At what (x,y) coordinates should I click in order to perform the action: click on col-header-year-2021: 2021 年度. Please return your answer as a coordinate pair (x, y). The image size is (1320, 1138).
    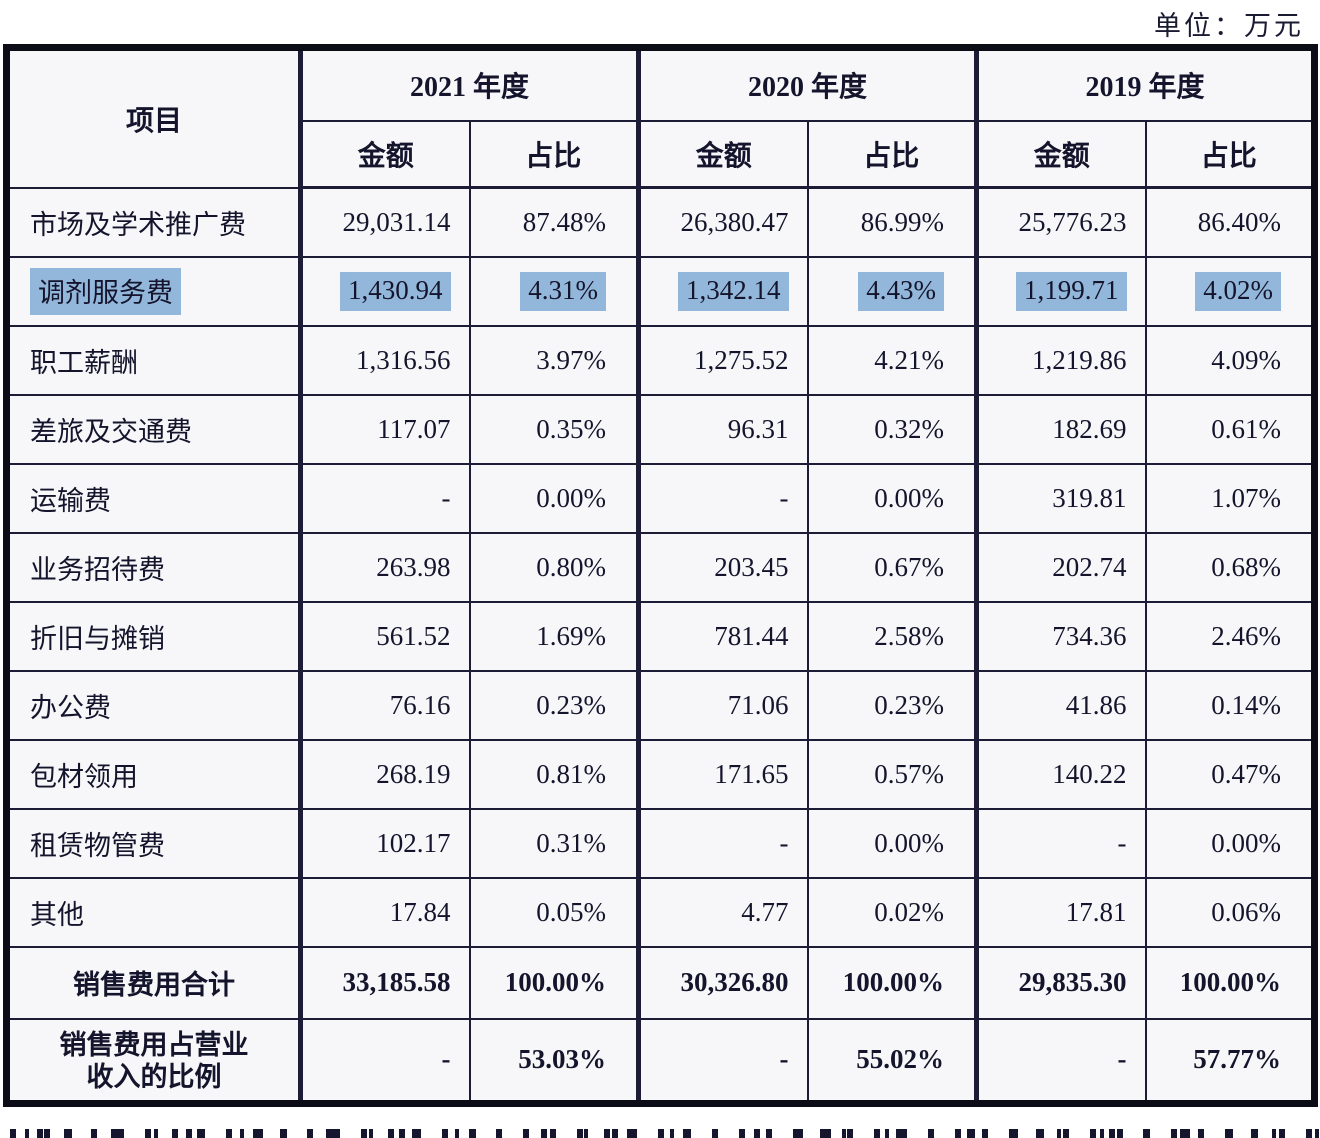
    Looking at the image, I should click on (468, 84).